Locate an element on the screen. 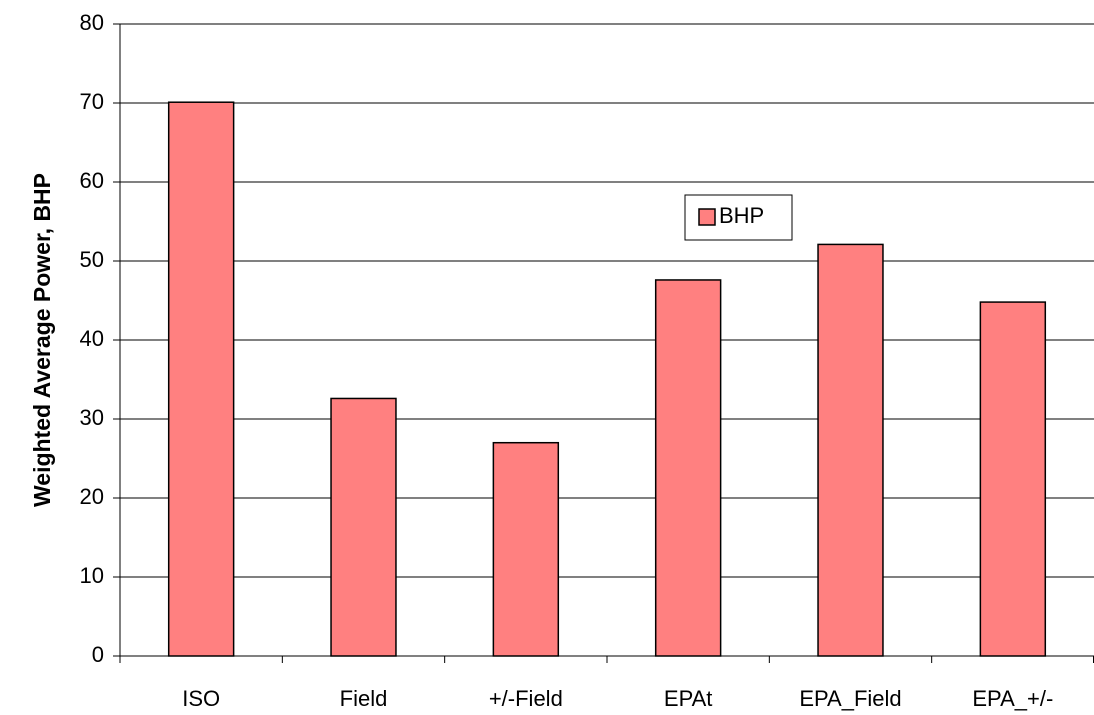 The image size is (1094, 715). x-tick-label: ISO is located at coordinates (201, 698).